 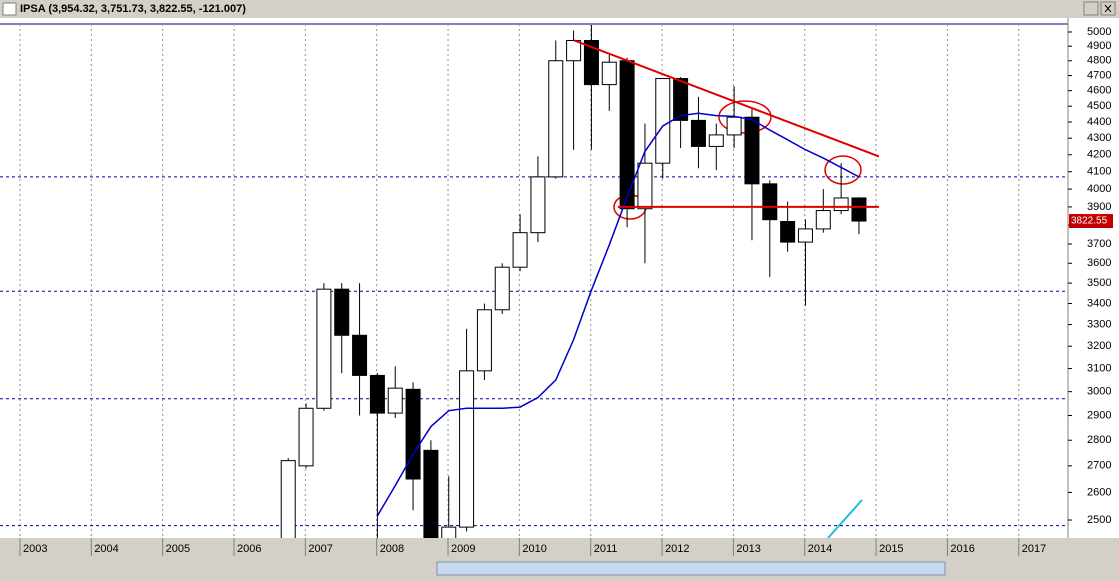 What do you see at coordinates (1099, 283) in the screenshot?
I see `y-tick-label: 3500` at bounding box center [1099, 283].